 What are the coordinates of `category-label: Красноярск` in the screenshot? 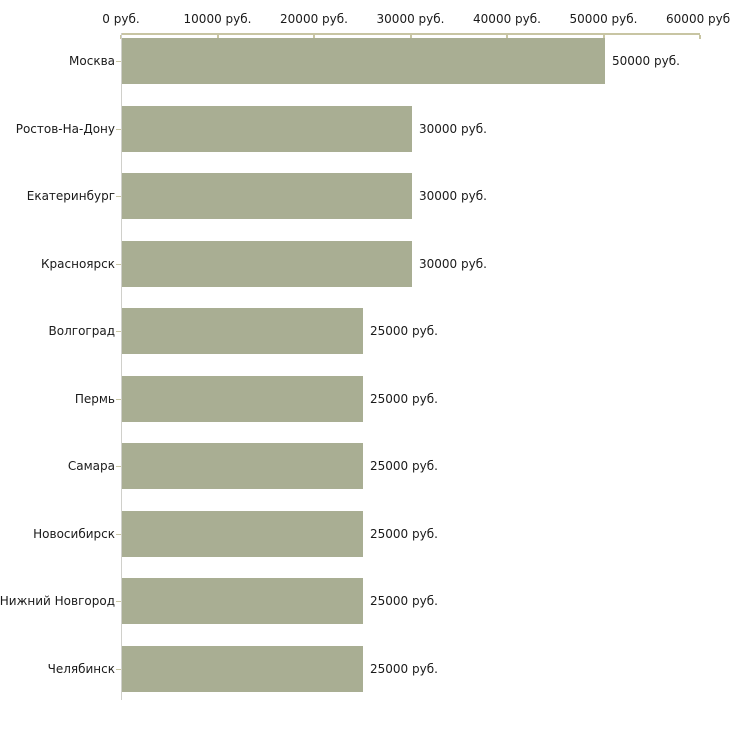 It's located at (78, 263).